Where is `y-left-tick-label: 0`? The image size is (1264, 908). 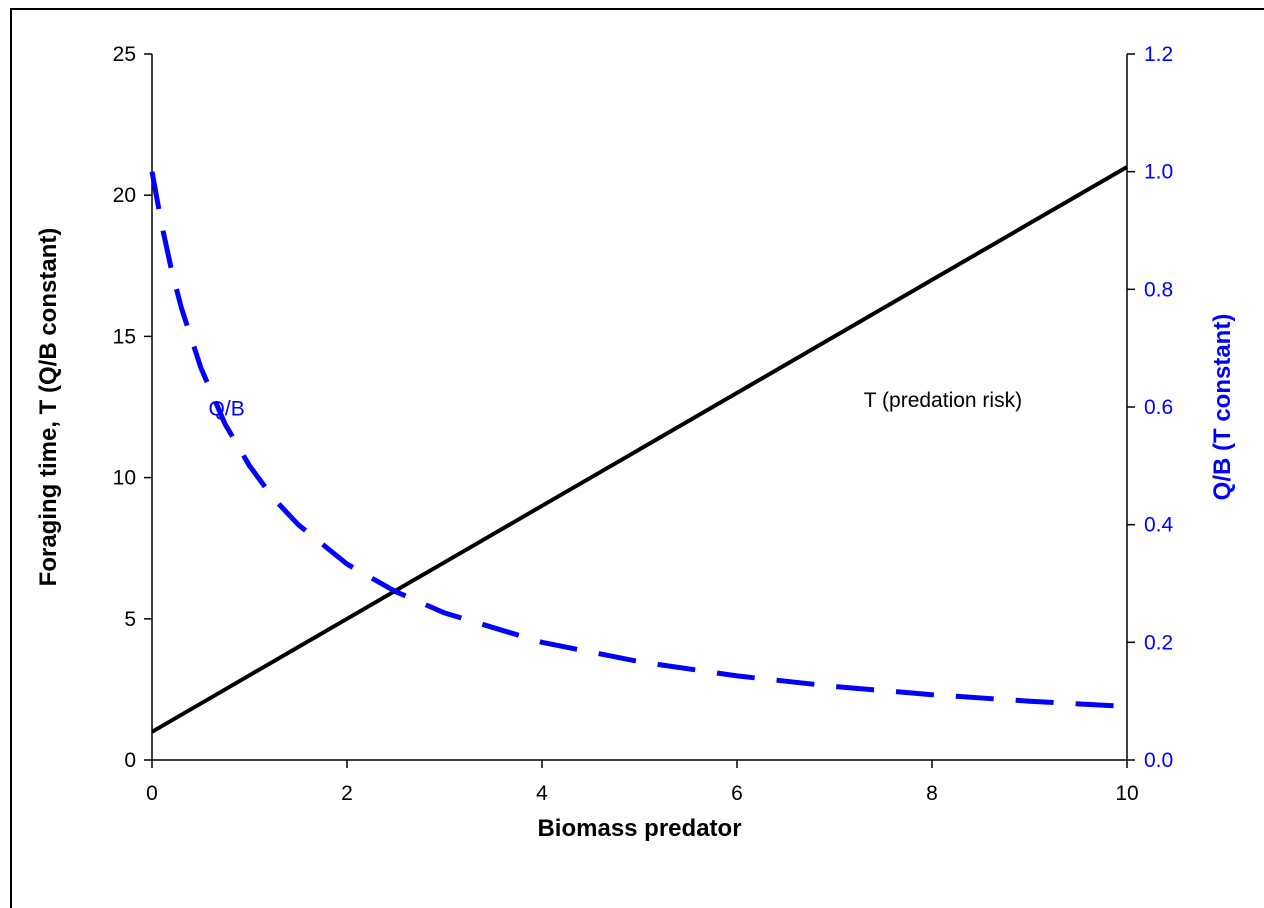 y-left-tick-label: 0 is located at coordinates (130, 760).